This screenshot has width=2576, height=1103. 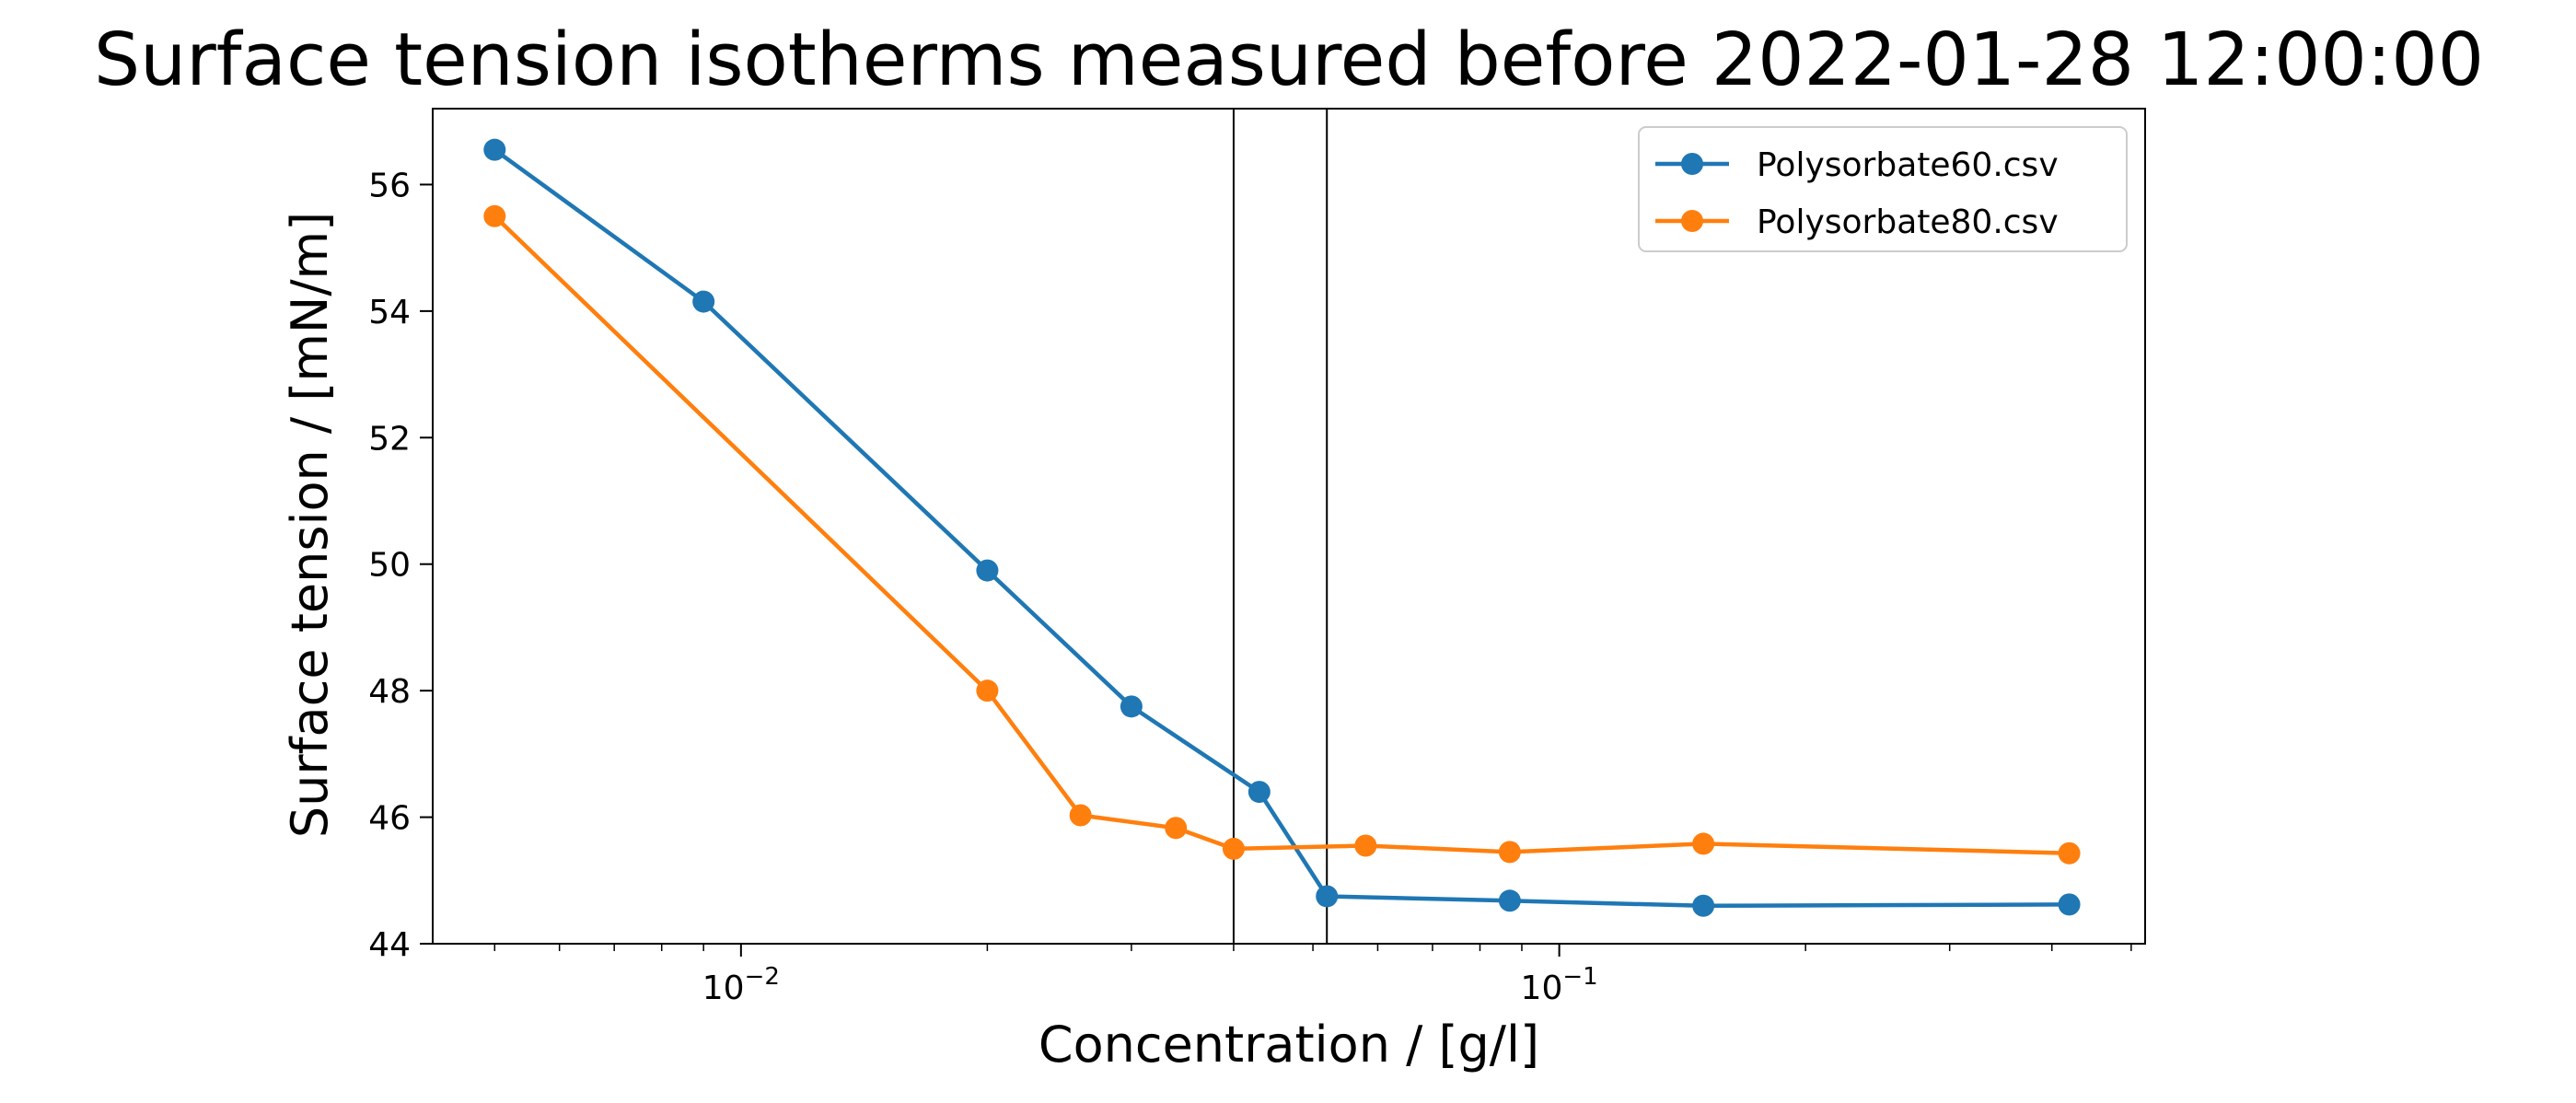 What do you see at coordinates (1289, 1045) in the screenshot?
I see `x-axis-label: Concentration / [g/l]` at bounding box center [1289, 1045].